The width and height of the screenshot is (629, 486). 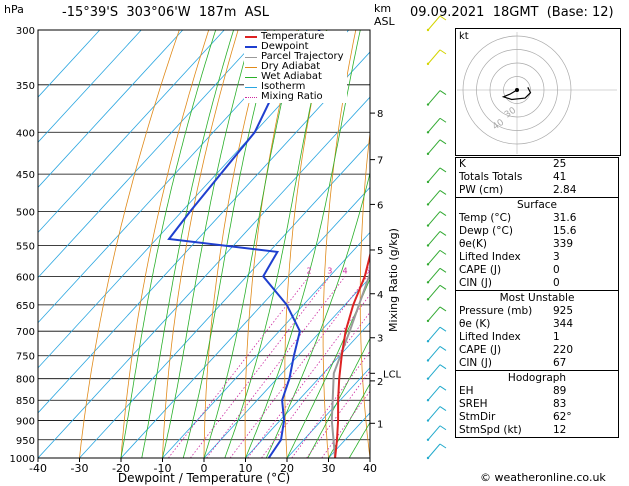 What do you see at coordinates (496, 311) in the screenshot?
I see `most-unstable-row-label: Pressure (mb)` at bounding box center [496, 311].